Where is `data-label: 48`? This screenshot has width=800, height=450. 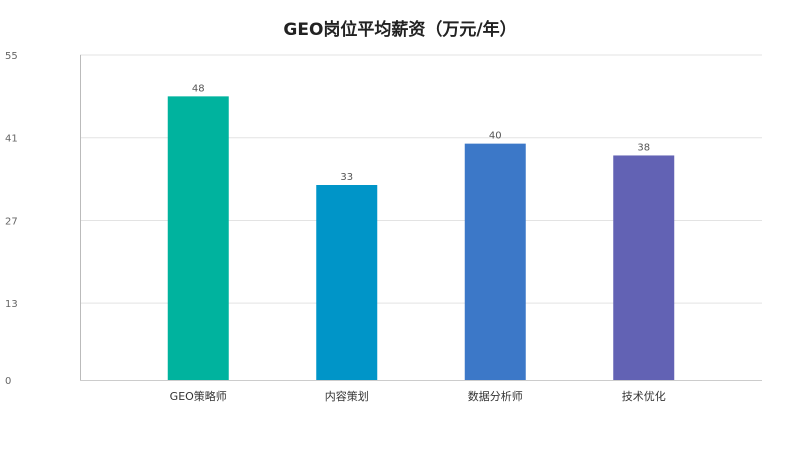 data-label: 48 is located at coordinates (198, 88).